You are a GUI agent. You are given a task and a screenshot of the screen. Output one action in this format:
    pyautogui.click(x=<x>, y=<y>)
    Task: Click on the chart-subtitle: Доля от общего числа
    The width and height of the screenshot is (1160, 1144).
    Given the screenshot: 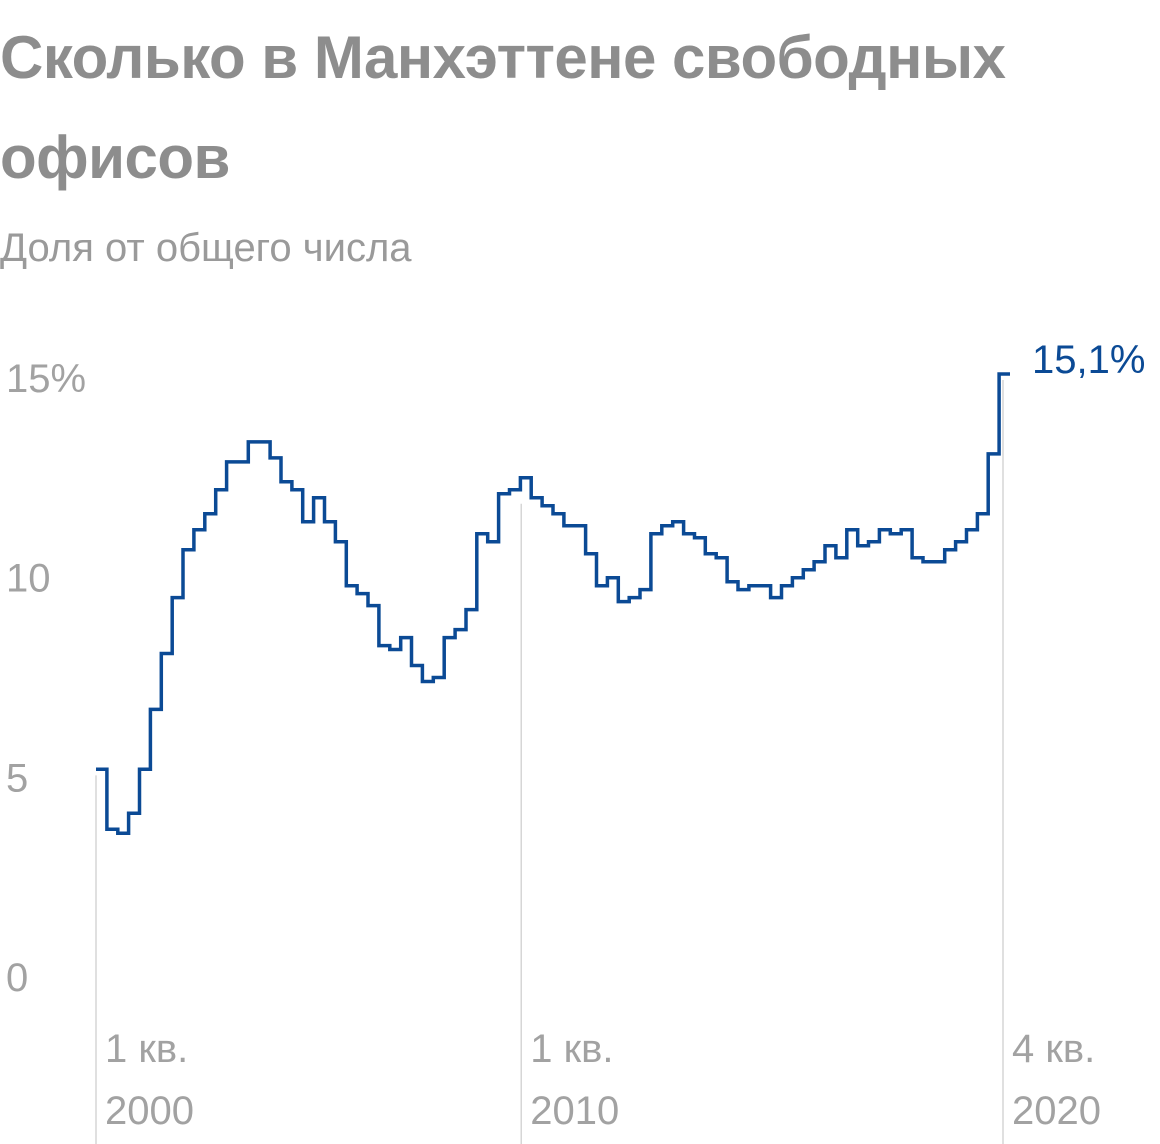 What is the action you would take?
    pyautogui.click(x=206, y=248)
    